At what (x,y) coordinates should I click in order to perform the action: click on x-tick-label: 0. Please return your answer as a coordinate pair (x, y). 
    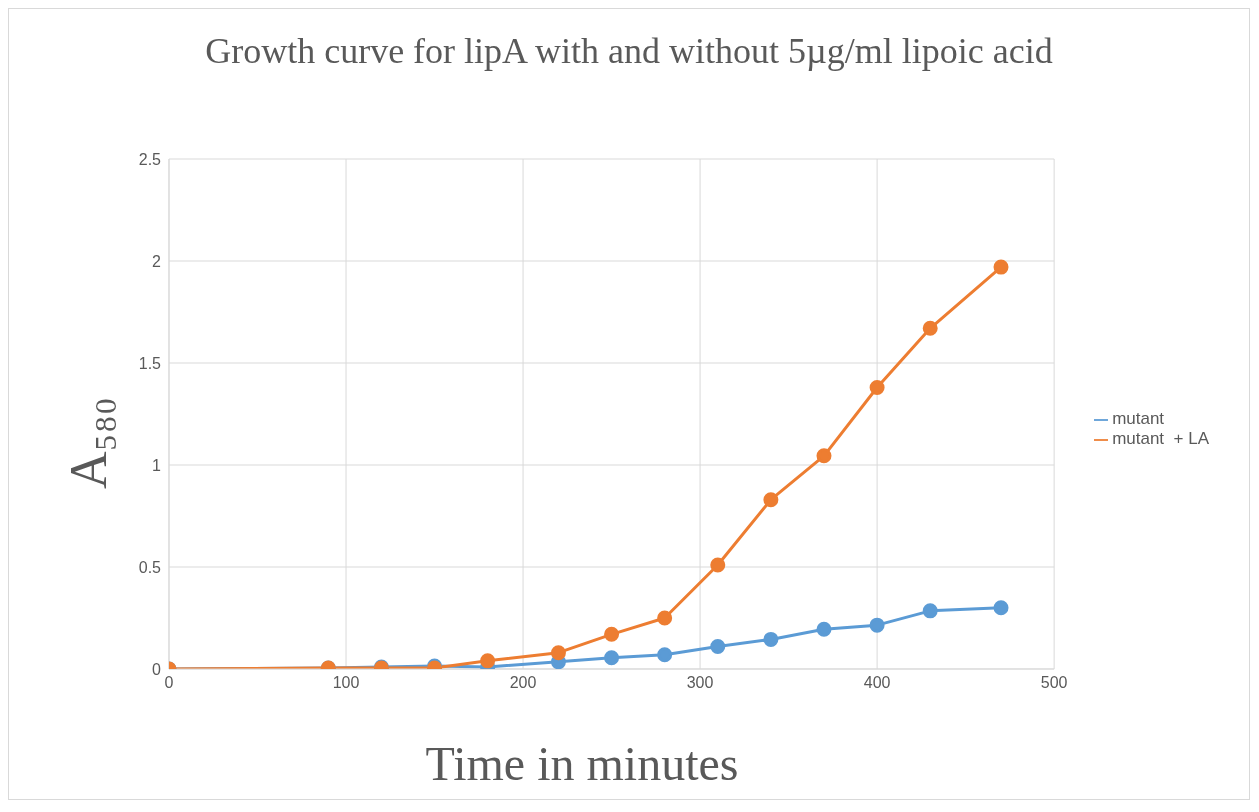
    Looking at the image, I should click on (169, 683).